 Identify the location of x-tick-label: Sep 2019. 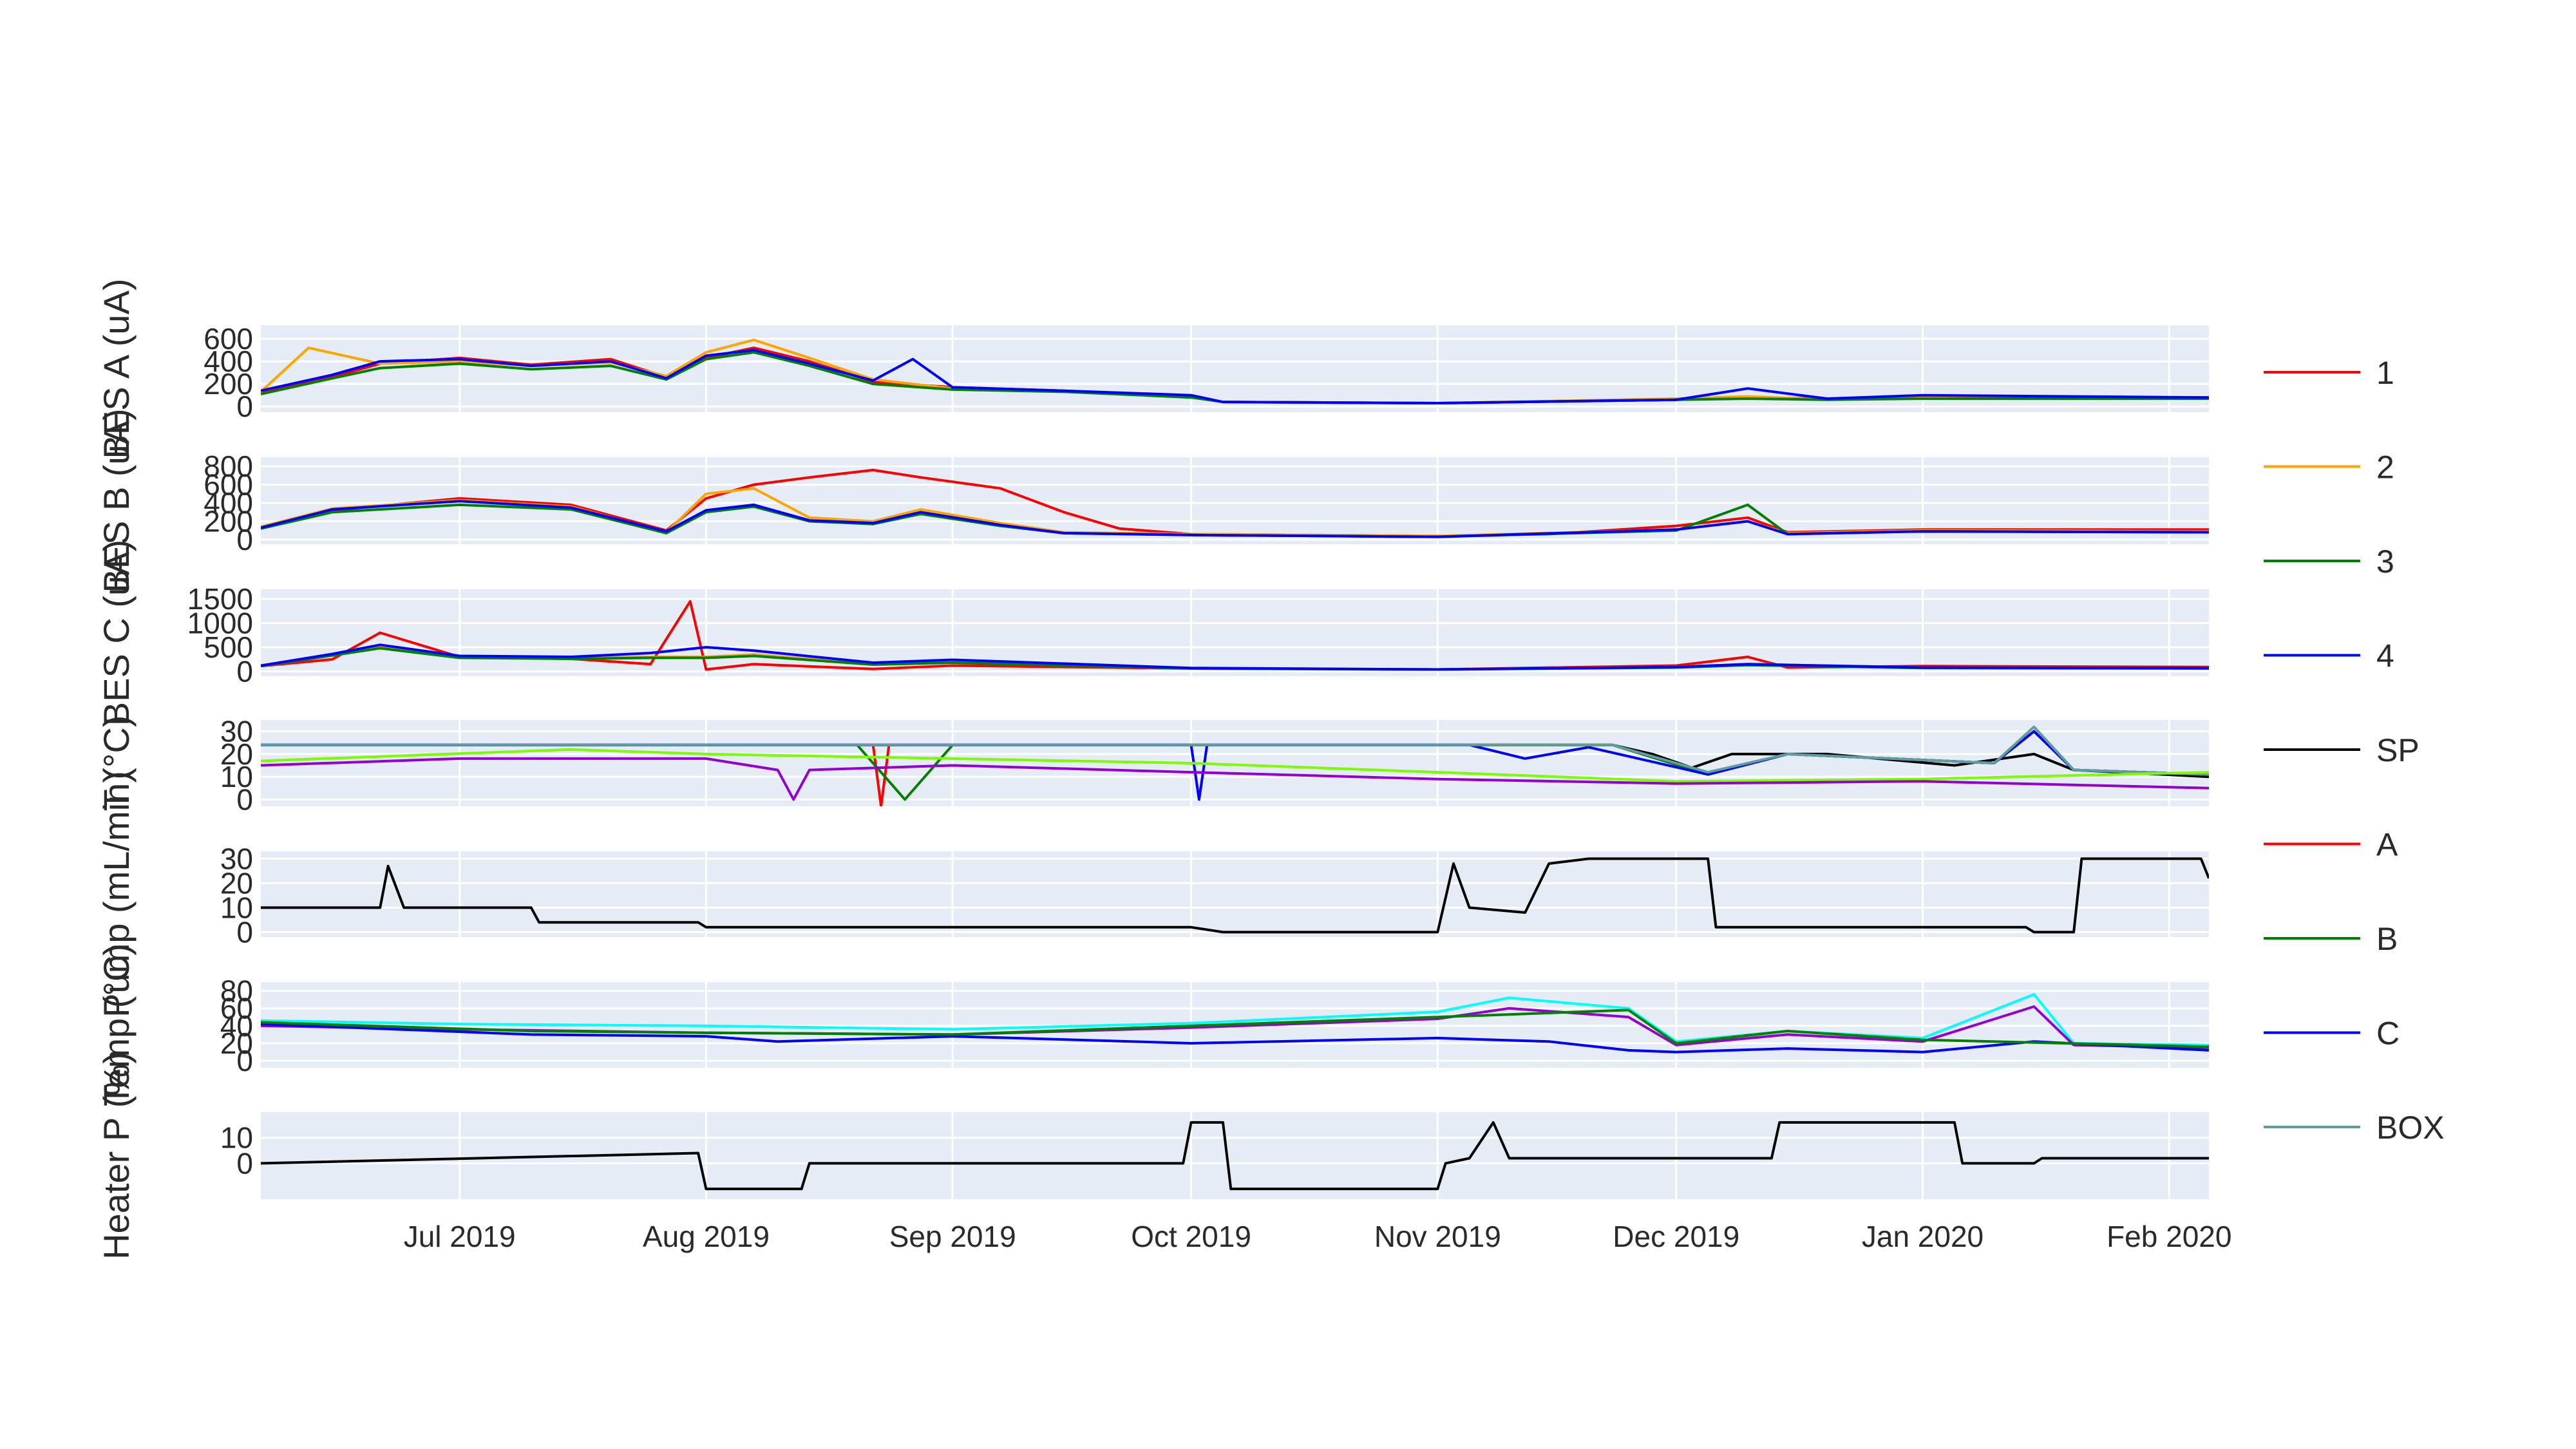
(952, 1236).